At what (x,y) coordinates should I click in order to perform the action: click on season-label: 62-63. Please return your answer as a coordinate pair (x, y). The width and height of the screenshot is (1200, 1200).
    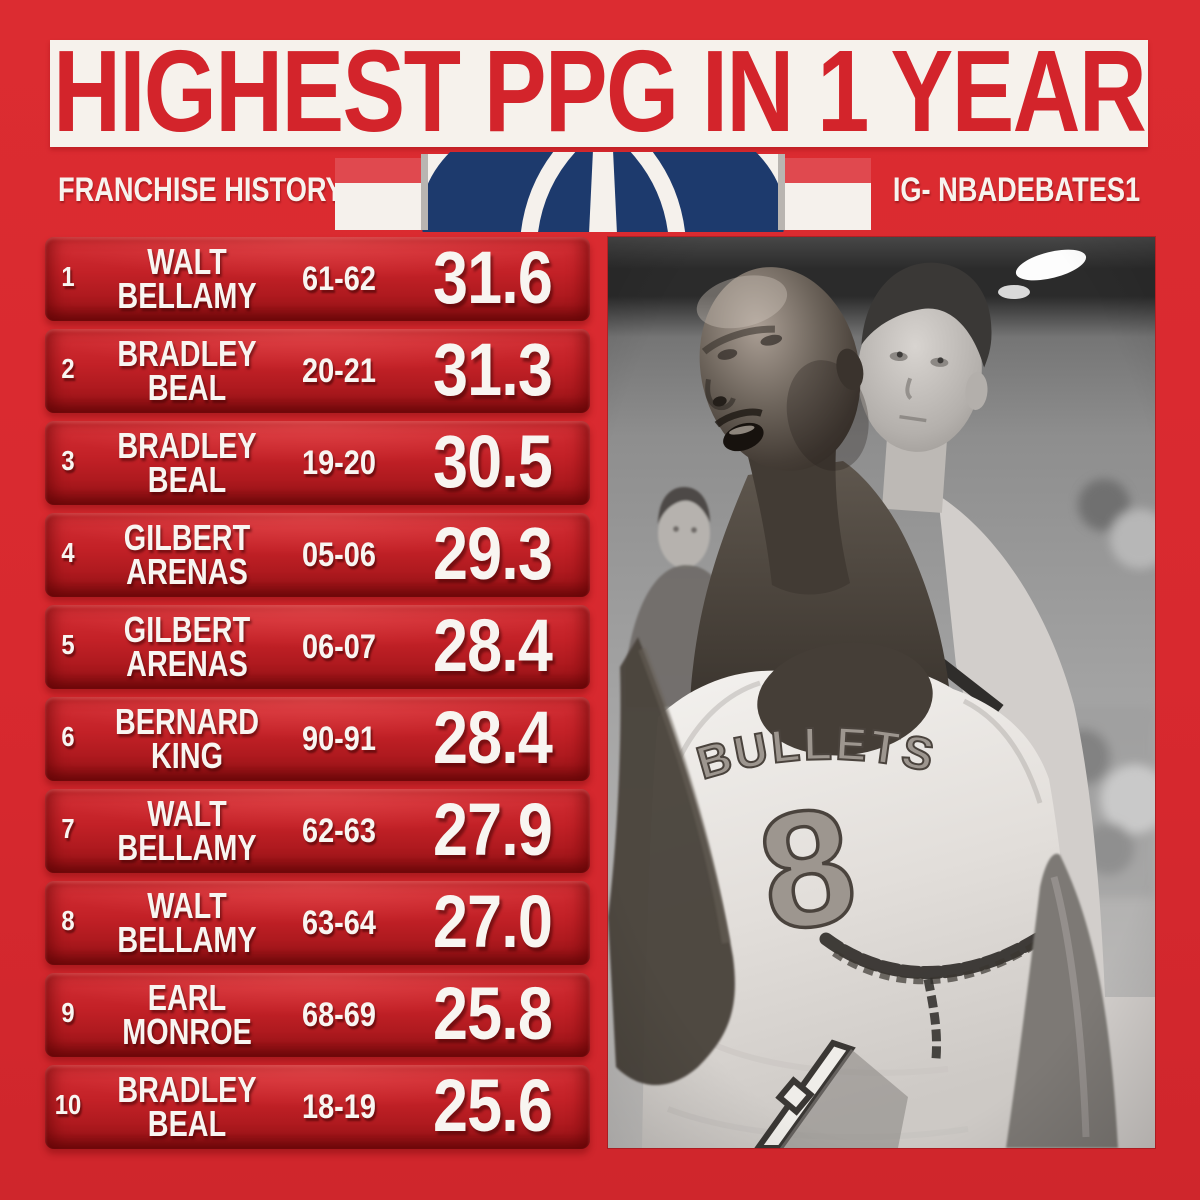
    Looking at the image, I should click on (339, 830).